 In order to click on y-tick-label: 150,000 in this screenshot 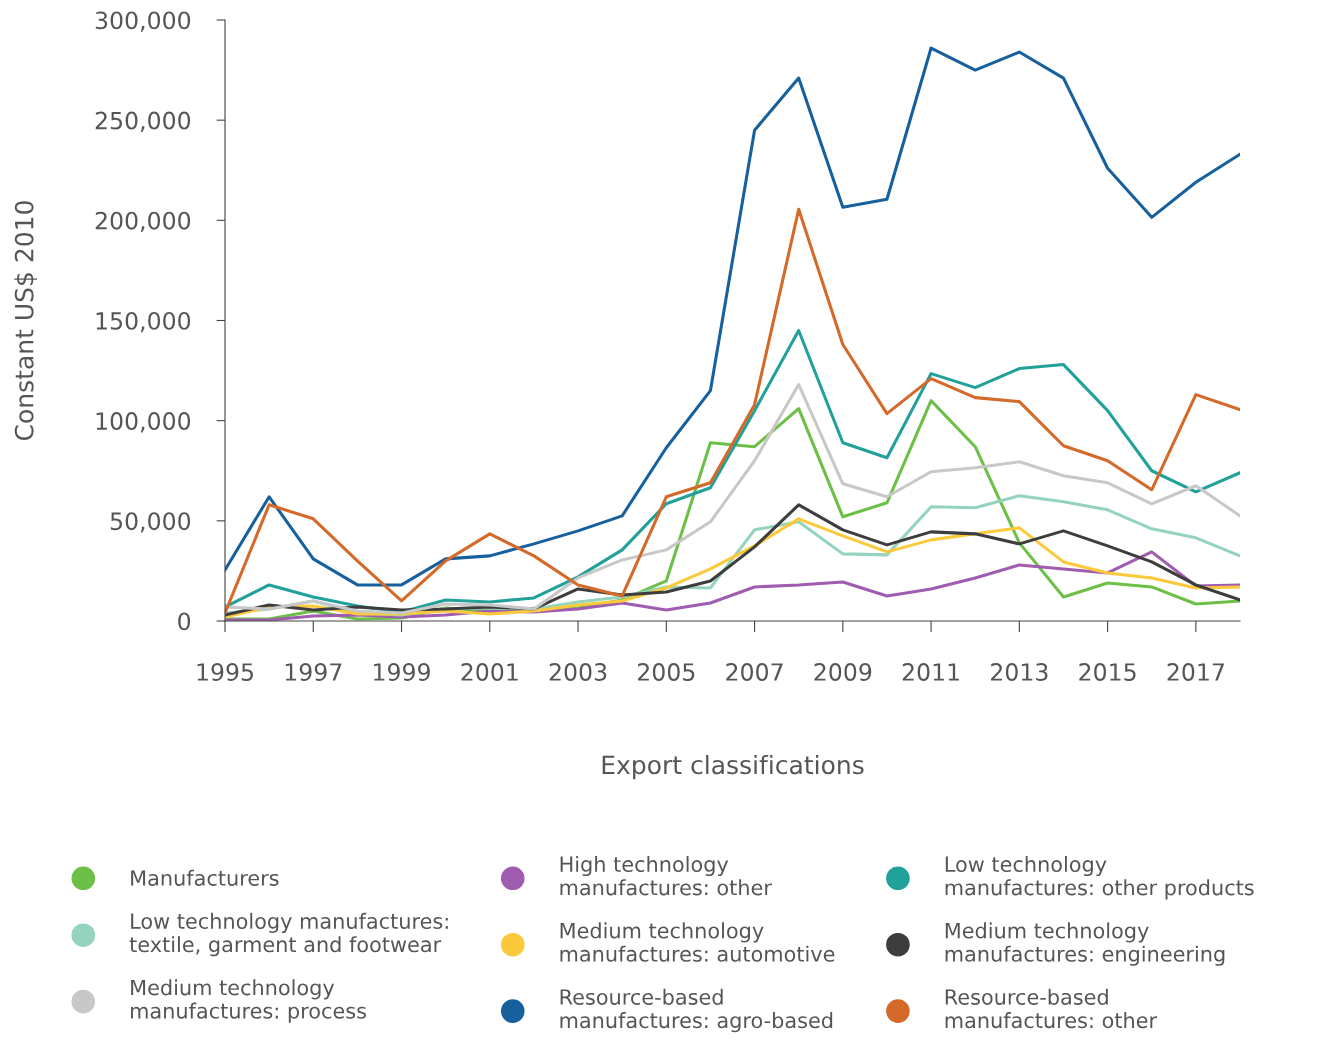, I will do `click(143, 322)`.